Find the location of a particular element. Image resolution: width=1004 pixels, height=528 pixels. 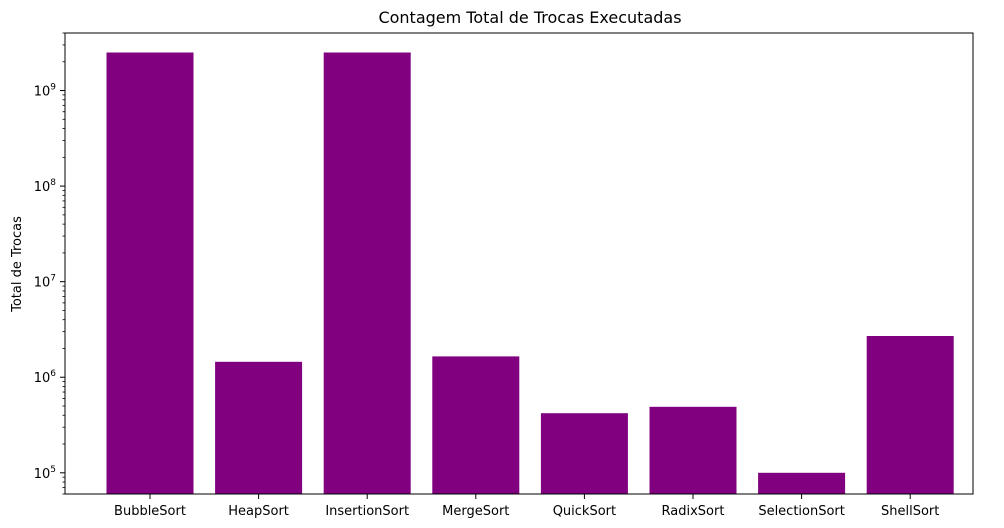

y-axis-label: Total de Trocas is located at coordinates (17, 264).